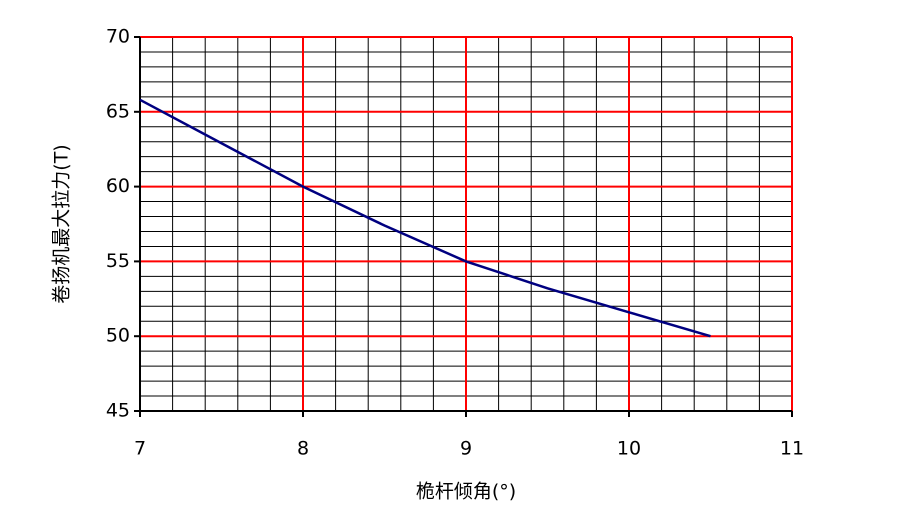 The height and width of the screenshot is (526, 899). What do you see at coordinates (140, 449) in the screenshot?
I see `x-tick-label: 7` at bounding box center [140, 449].